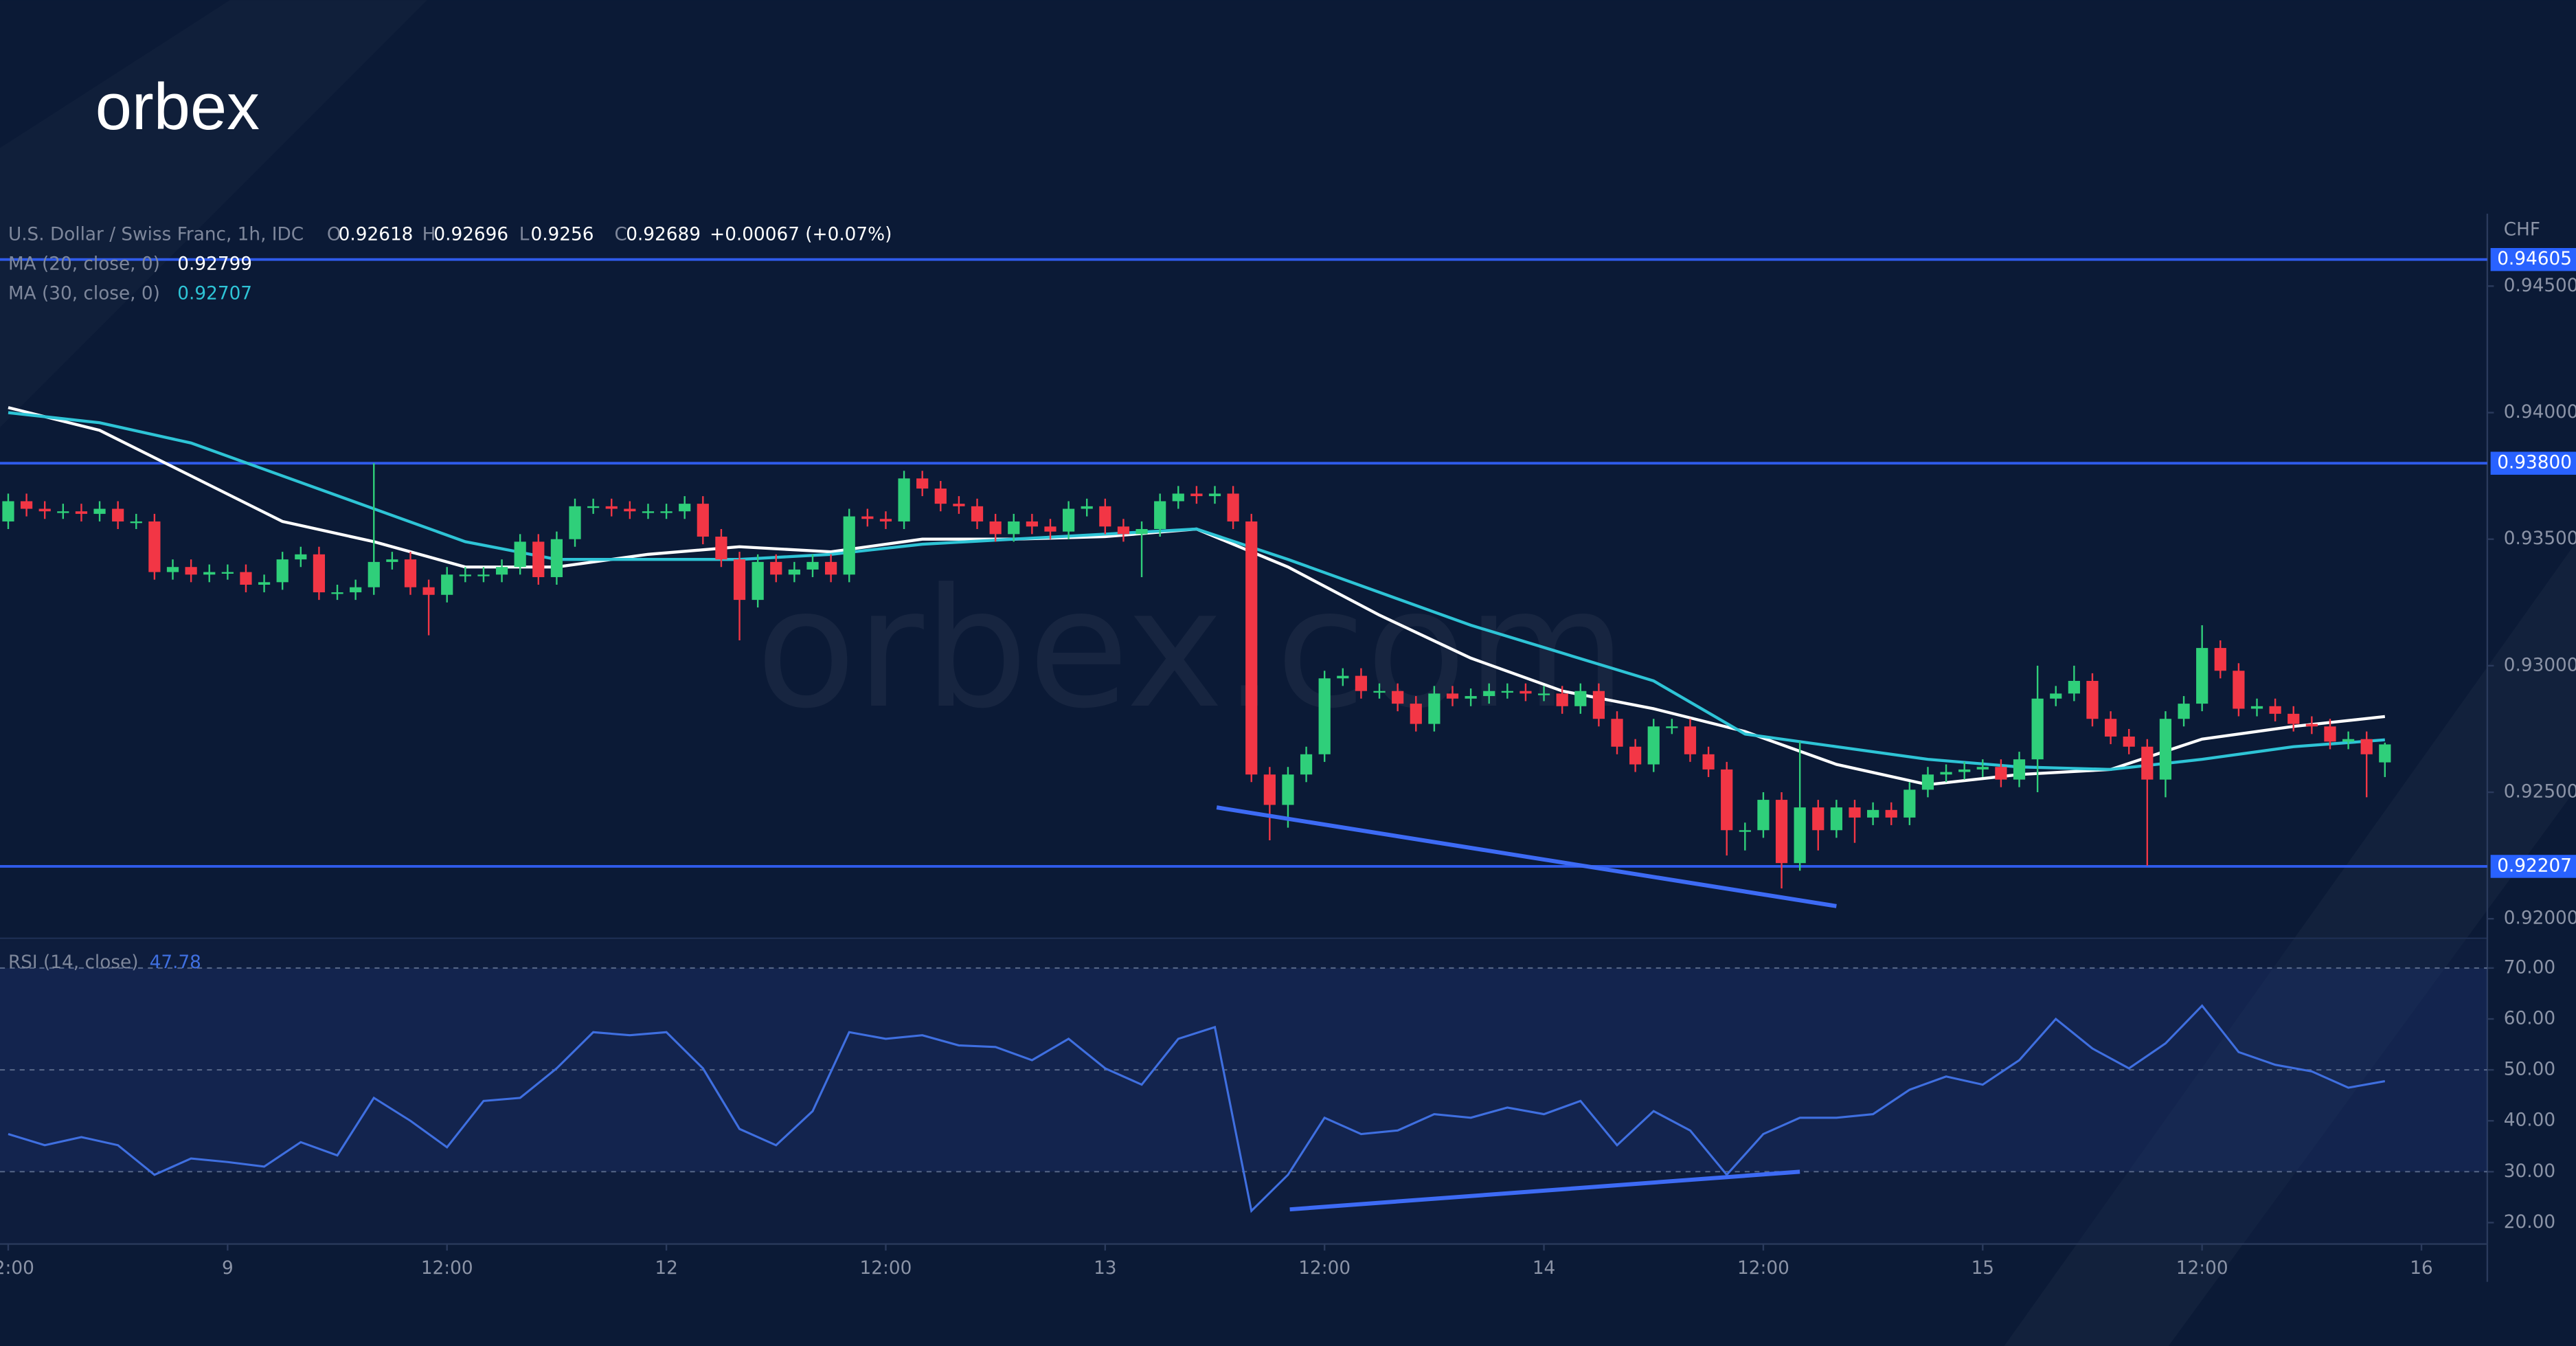 This screenshot has height=1346, width=2576. Describe the element at coordinates (2421, 1268) in the screenshot. I see `x-tick-label: 16` at that location.